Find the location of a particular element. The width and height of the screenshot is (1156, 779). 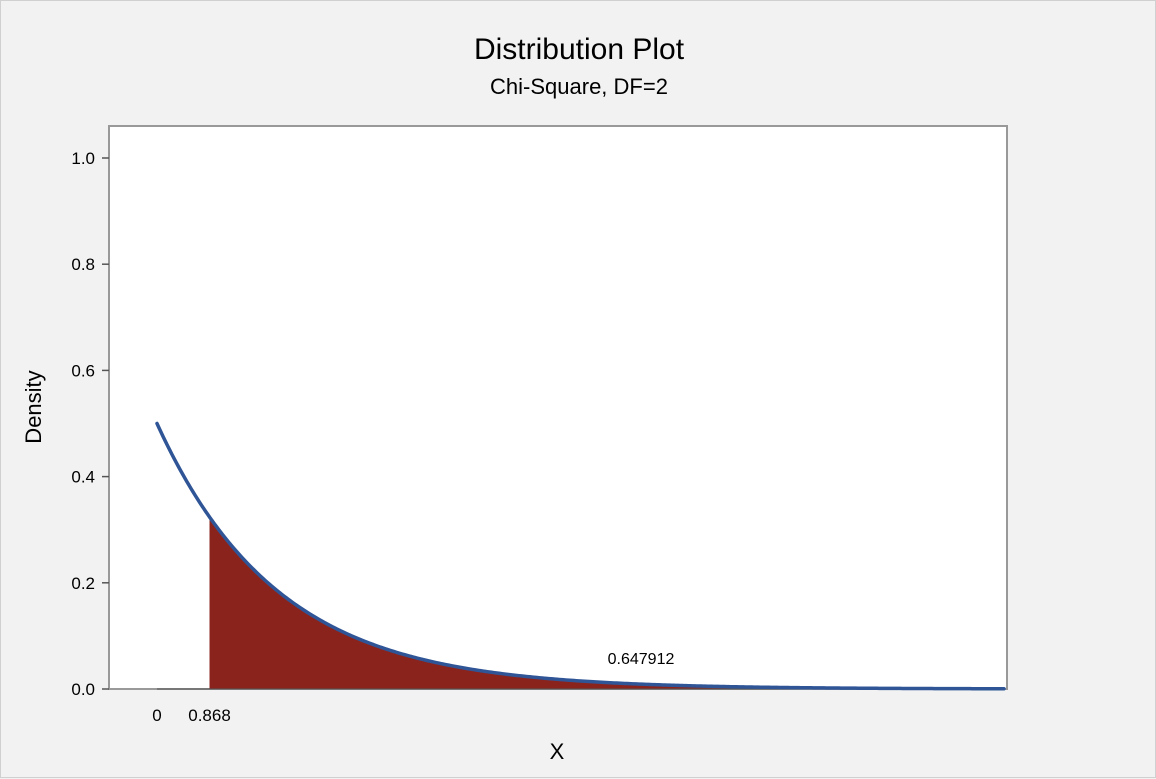

y-axis: 0.0 0.2 0.4 0.6 0.8 1.0 is located at coordinates (90, 424).